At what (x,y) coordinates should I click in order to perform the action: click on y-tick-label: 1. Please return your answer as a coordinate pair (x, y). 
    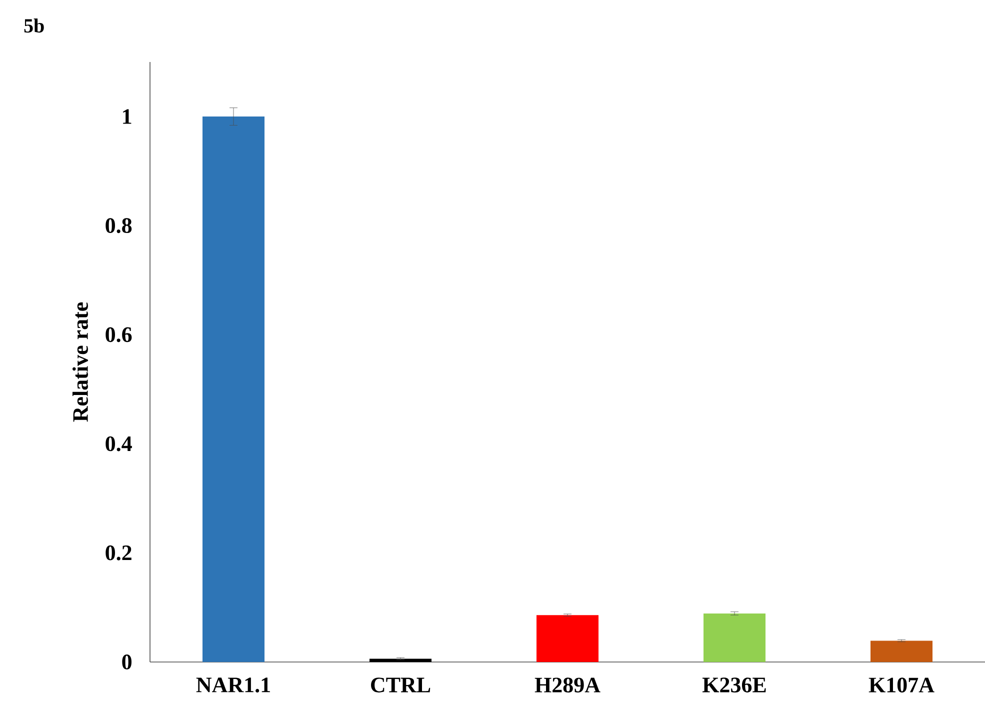
    Looking at the image, I should click on (127, 116).